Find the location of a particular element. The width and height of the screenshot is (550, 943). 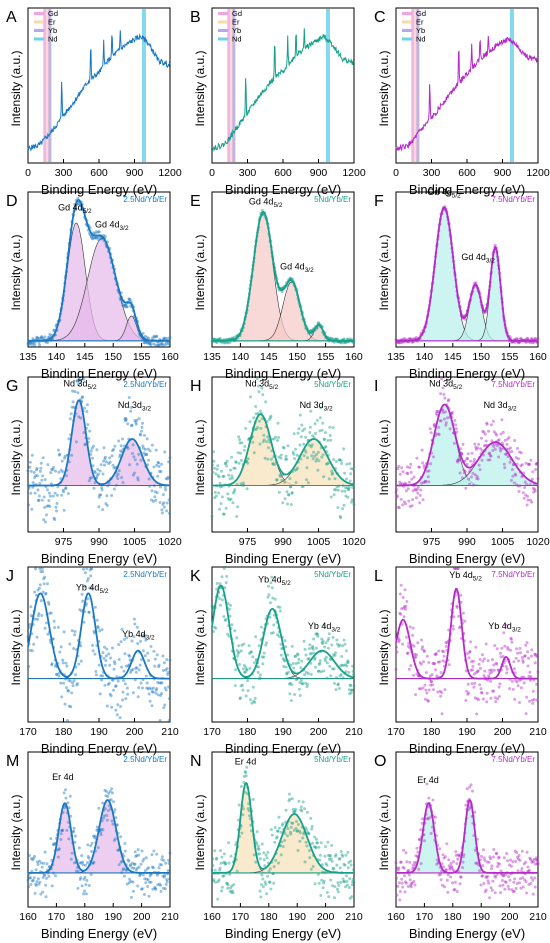

peak-label: Yb 4d5/2 is located at coordinates (92, 588).